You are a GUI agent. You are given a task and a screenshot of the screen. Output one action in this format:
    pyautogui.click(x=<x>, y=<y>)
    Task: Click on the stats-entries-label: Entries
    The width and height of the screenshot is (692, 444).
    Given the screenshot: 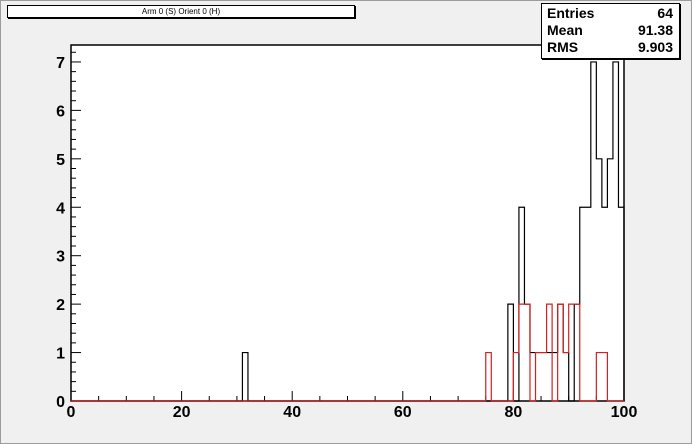 What is the action you would take?
    pyautogui.click(x=571, y=13)
    